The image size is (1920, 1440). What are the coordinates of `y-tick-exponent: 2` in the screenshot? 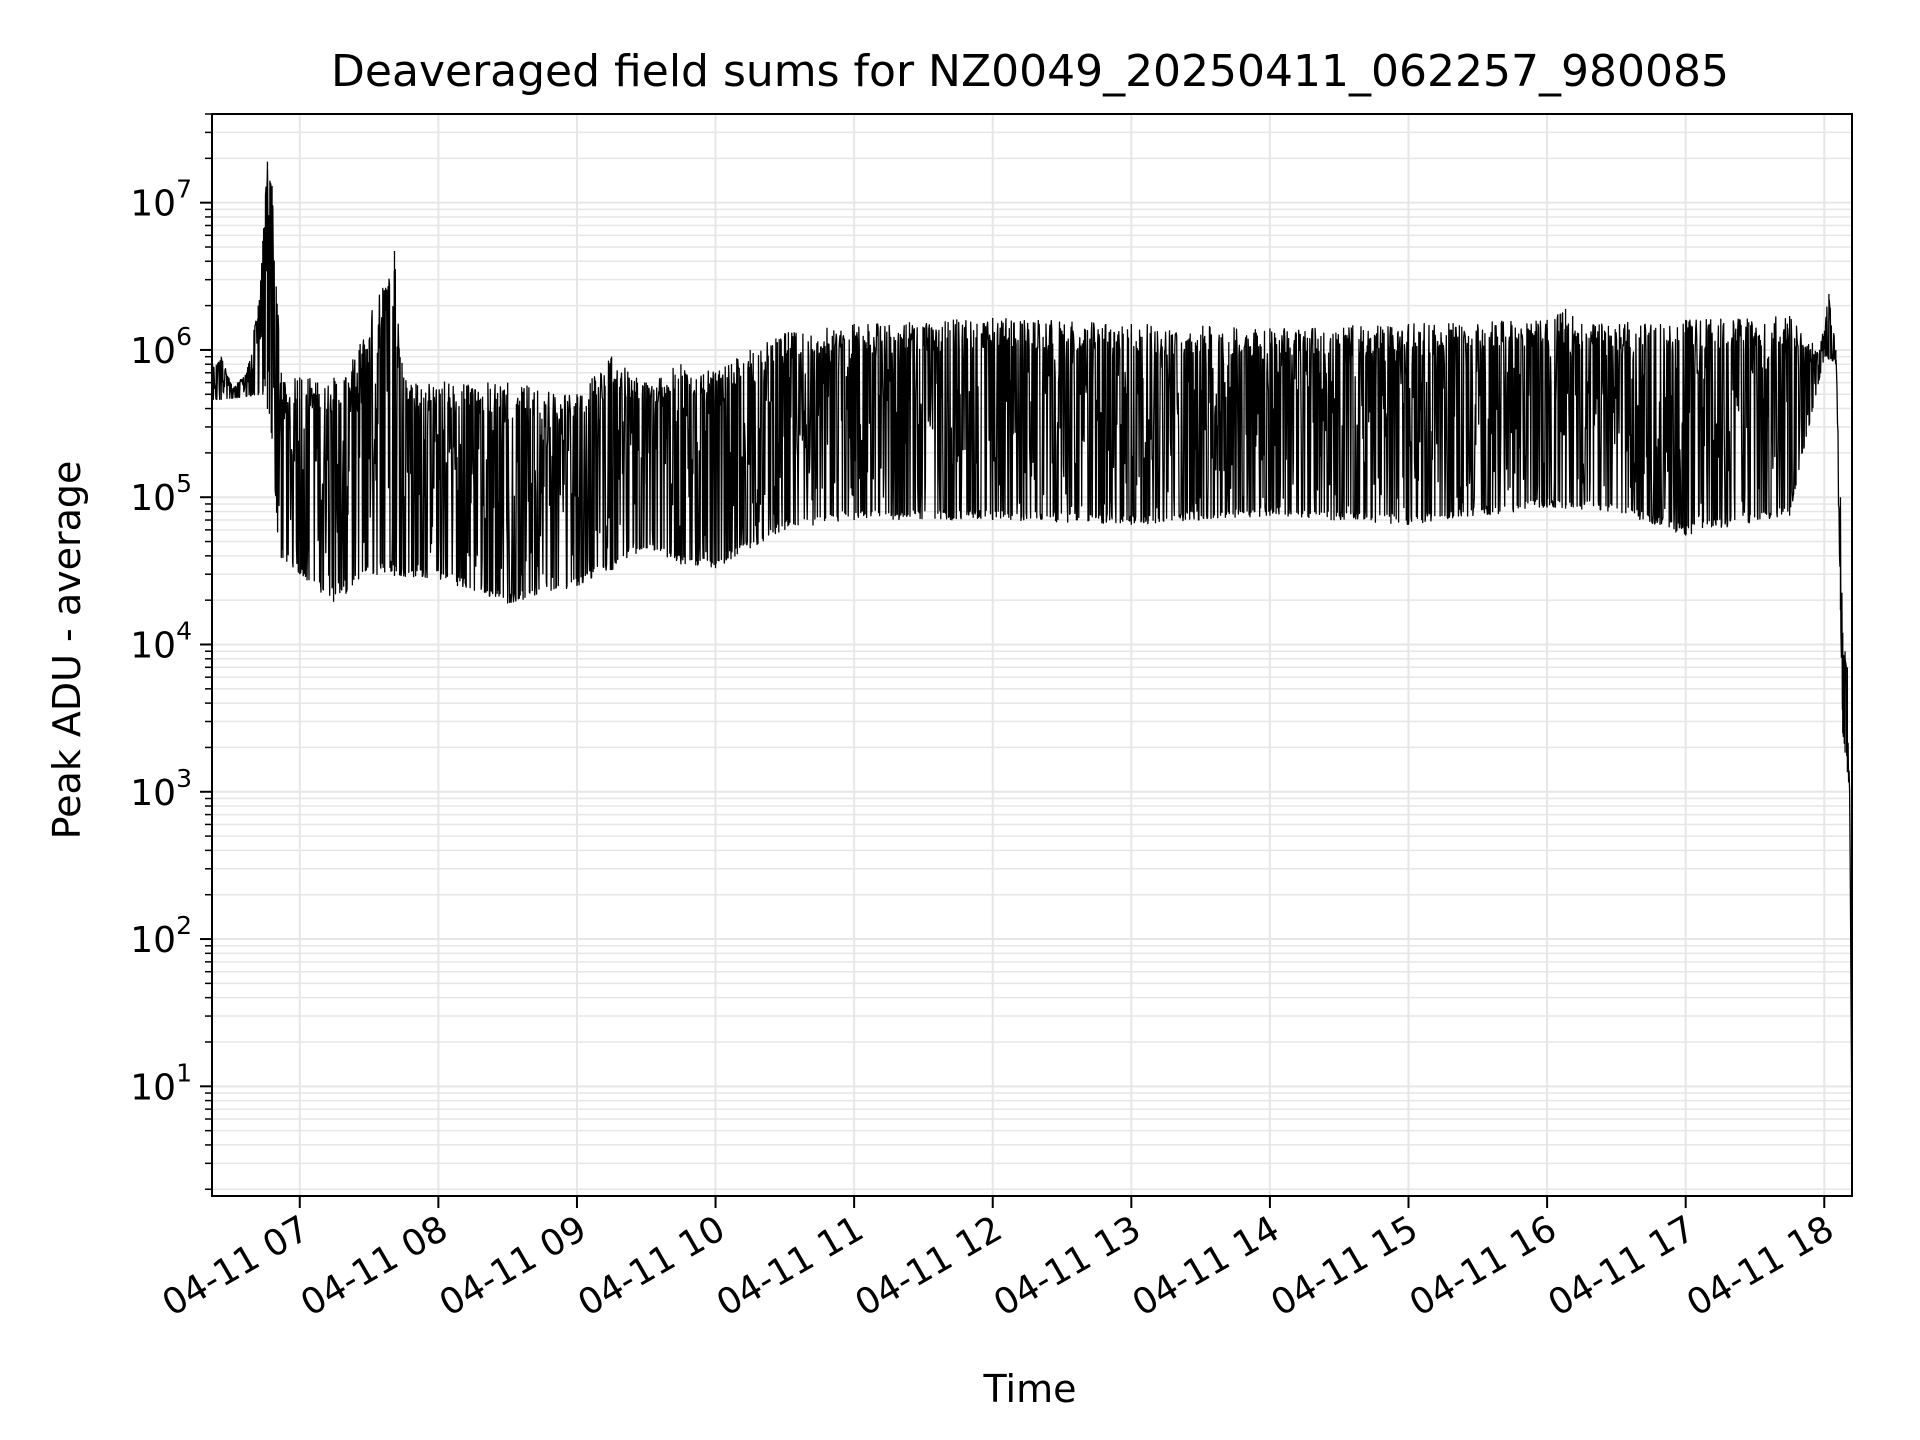 It's located at (184, 925).